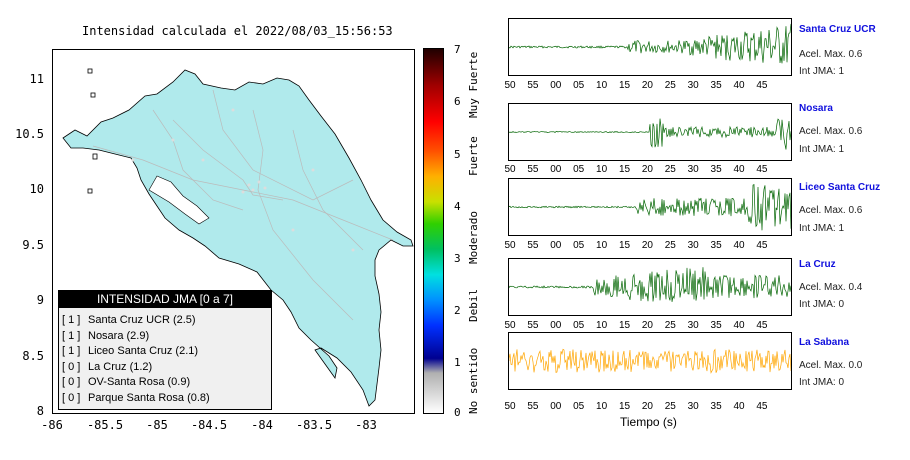 The width and height of the screenshot is (910, 460). I want to click on station-name: Santa Cruz UCR, so click(837, 29).